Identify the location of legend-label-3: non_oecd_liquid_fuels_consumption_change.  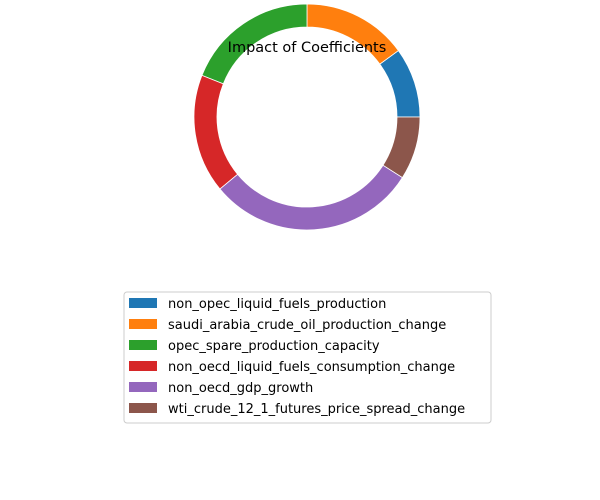
(311, 367).